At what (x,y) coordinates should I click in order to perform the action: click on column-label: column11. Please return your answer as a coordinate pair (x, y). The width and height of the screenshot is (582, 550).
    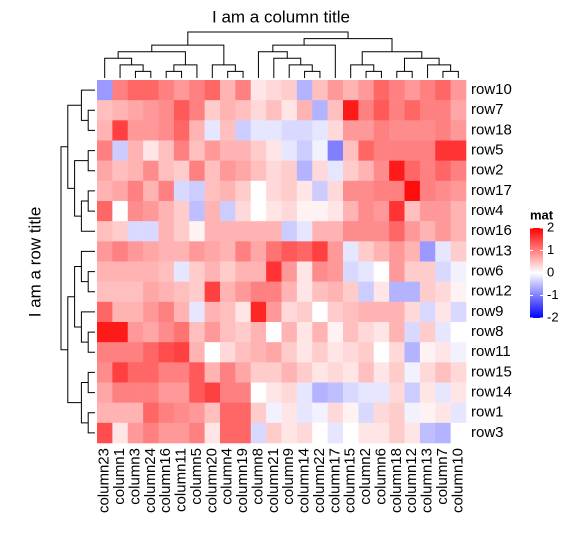
    Looking at the image, I should click on (181, 480).